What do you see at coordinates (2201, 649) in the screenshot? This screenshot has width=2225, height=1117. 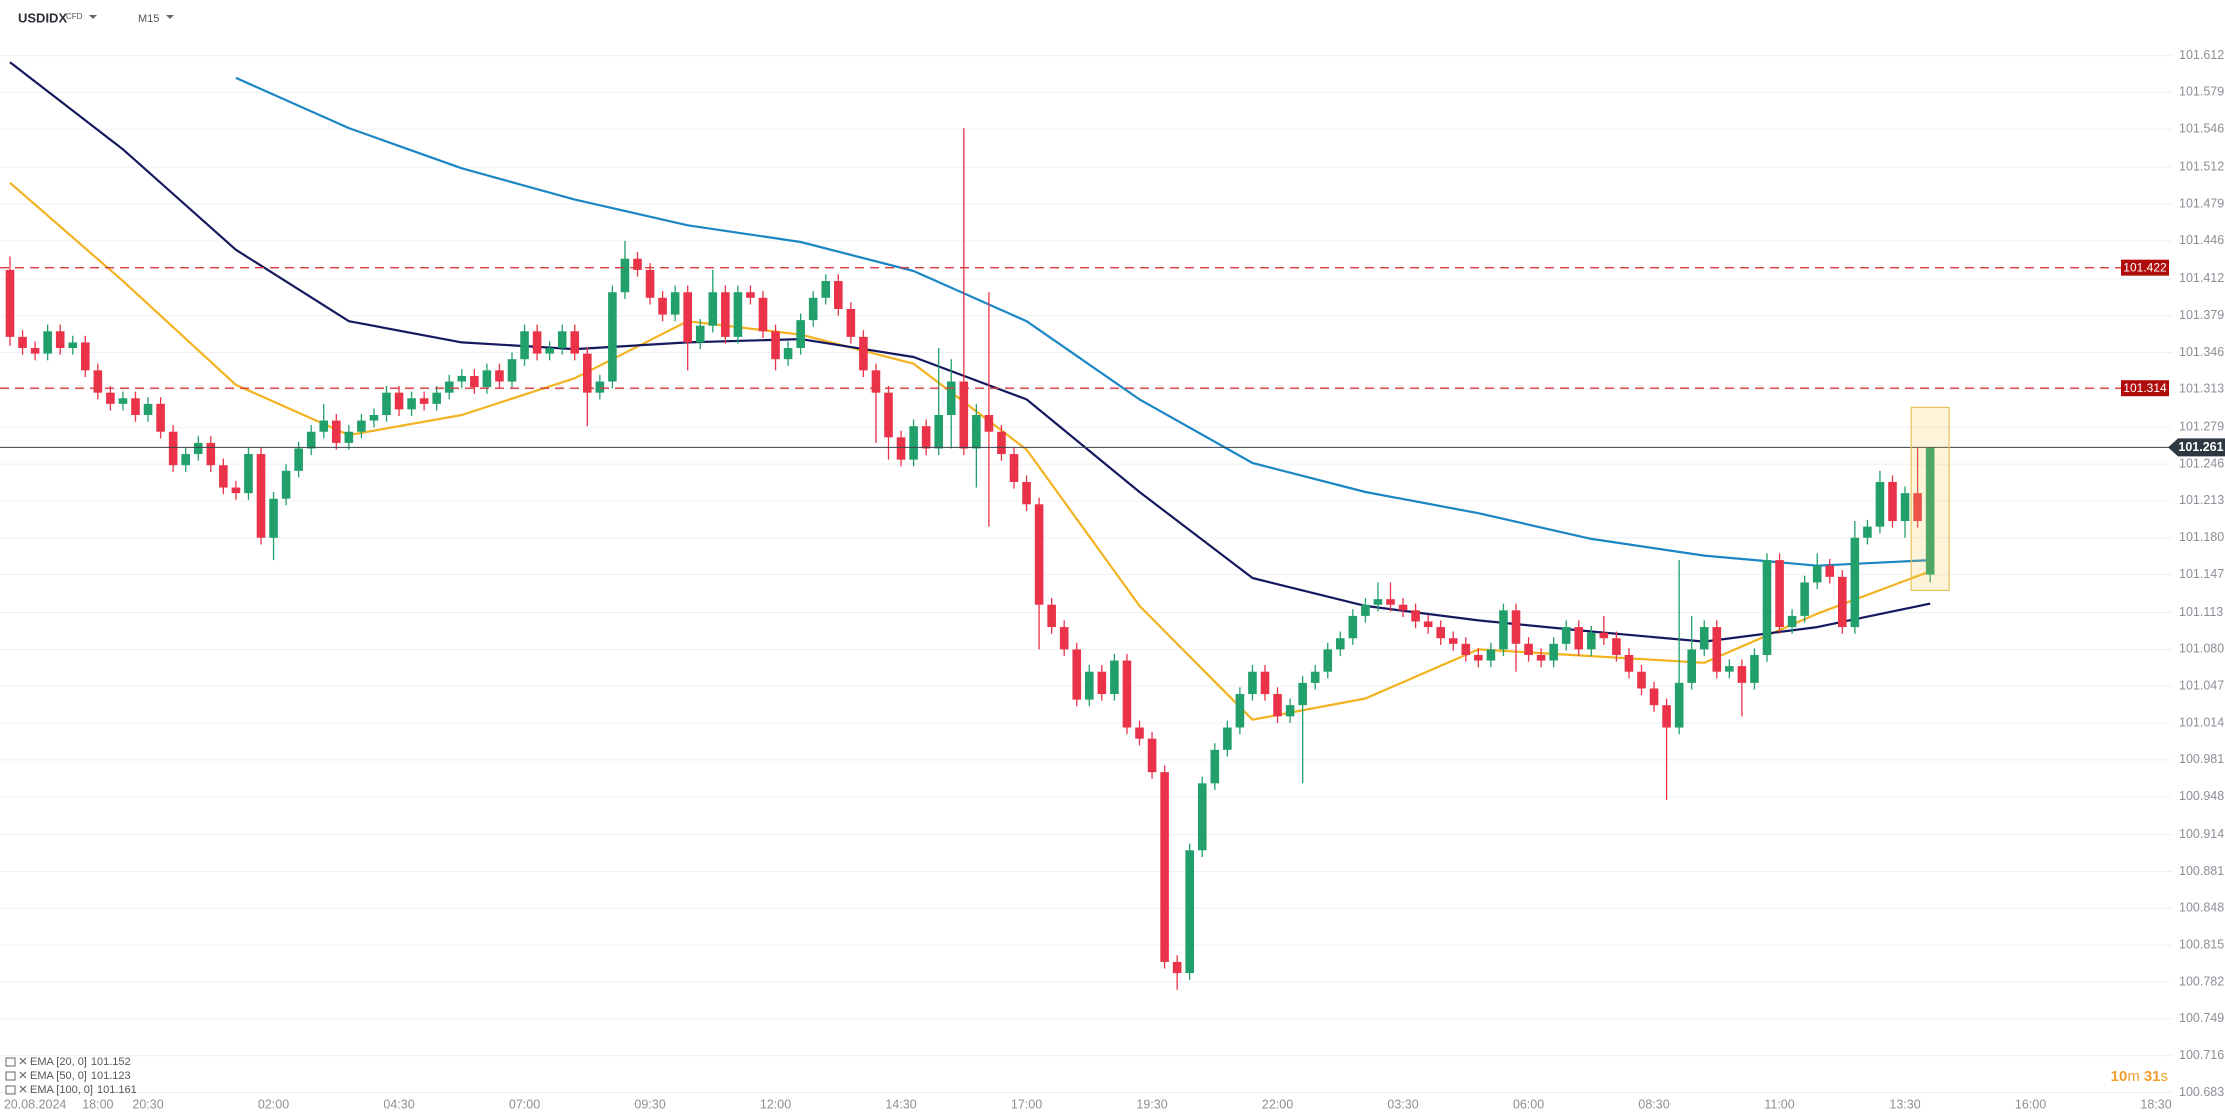 I see `y-tick-label: 101.080` at bounding box center [2201, 649].